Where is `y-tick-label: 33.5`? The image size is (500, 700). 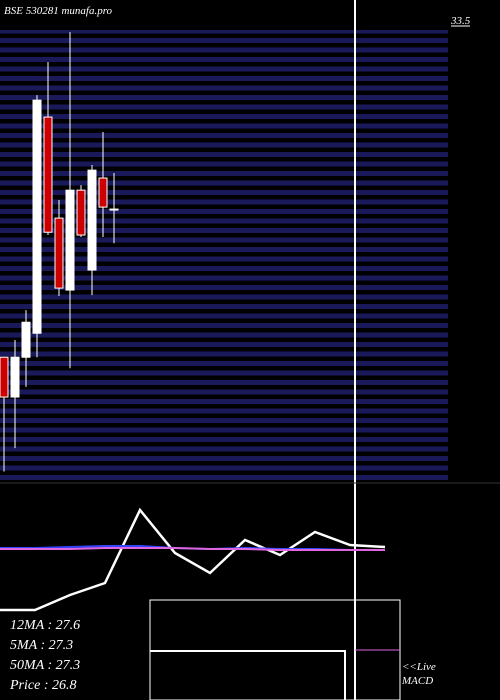
y-tick-label: 33.5 is located at coordinates (460, 21).